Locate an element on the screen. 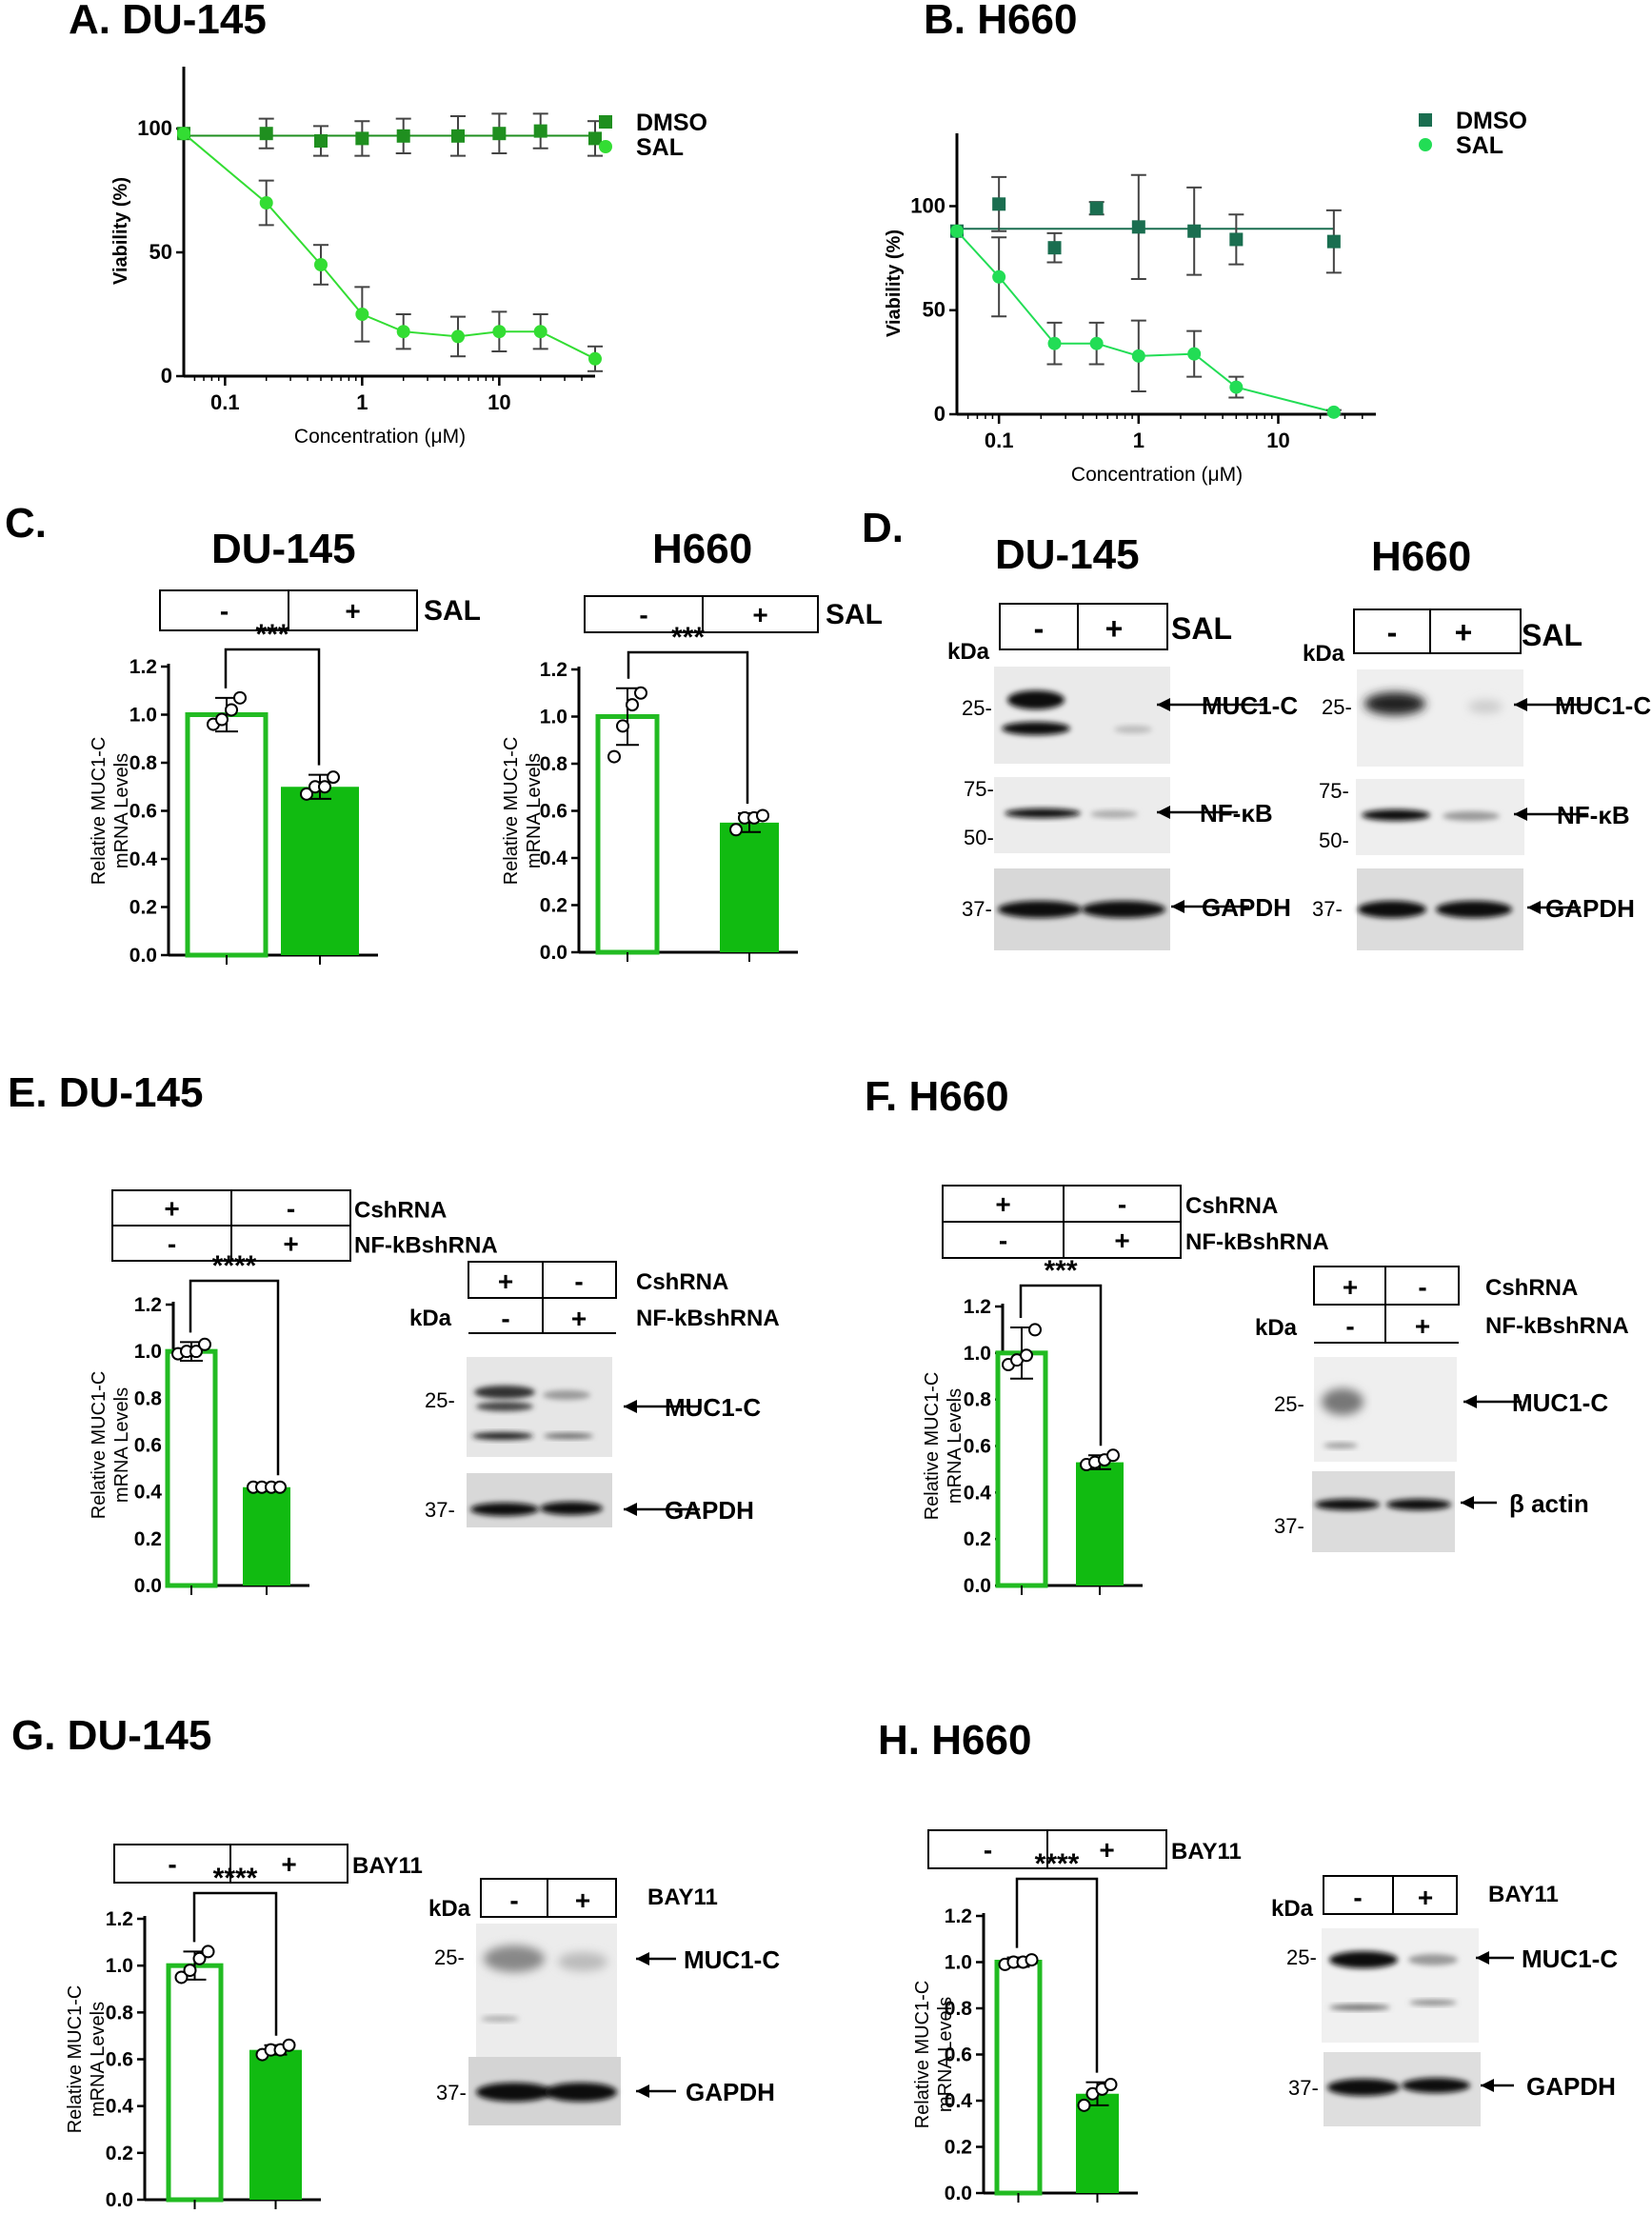 This screenshot has width=1652, height=2214. marker-75: 75- is located at coordinates (1334, 791).